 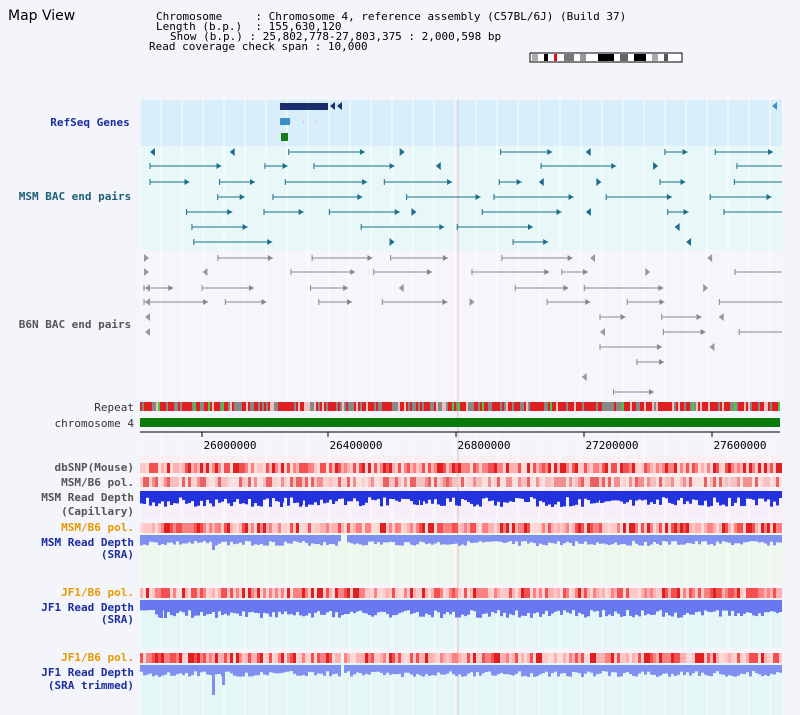 I want to click on track-label-msm-bac: MSM BAC end pairs, so click(x=75, y=196).